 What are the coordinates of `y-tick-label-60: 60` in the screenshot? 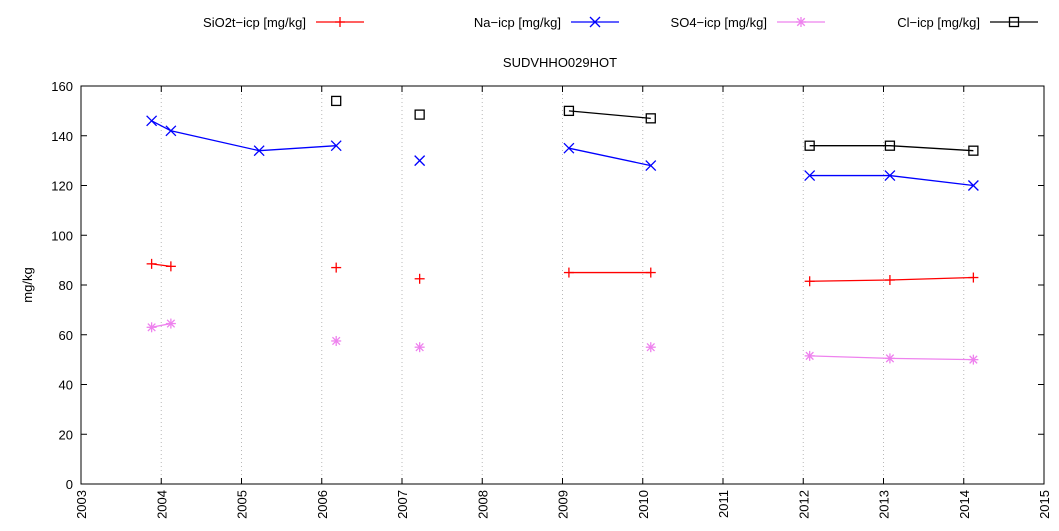 It's located at (66, 335).